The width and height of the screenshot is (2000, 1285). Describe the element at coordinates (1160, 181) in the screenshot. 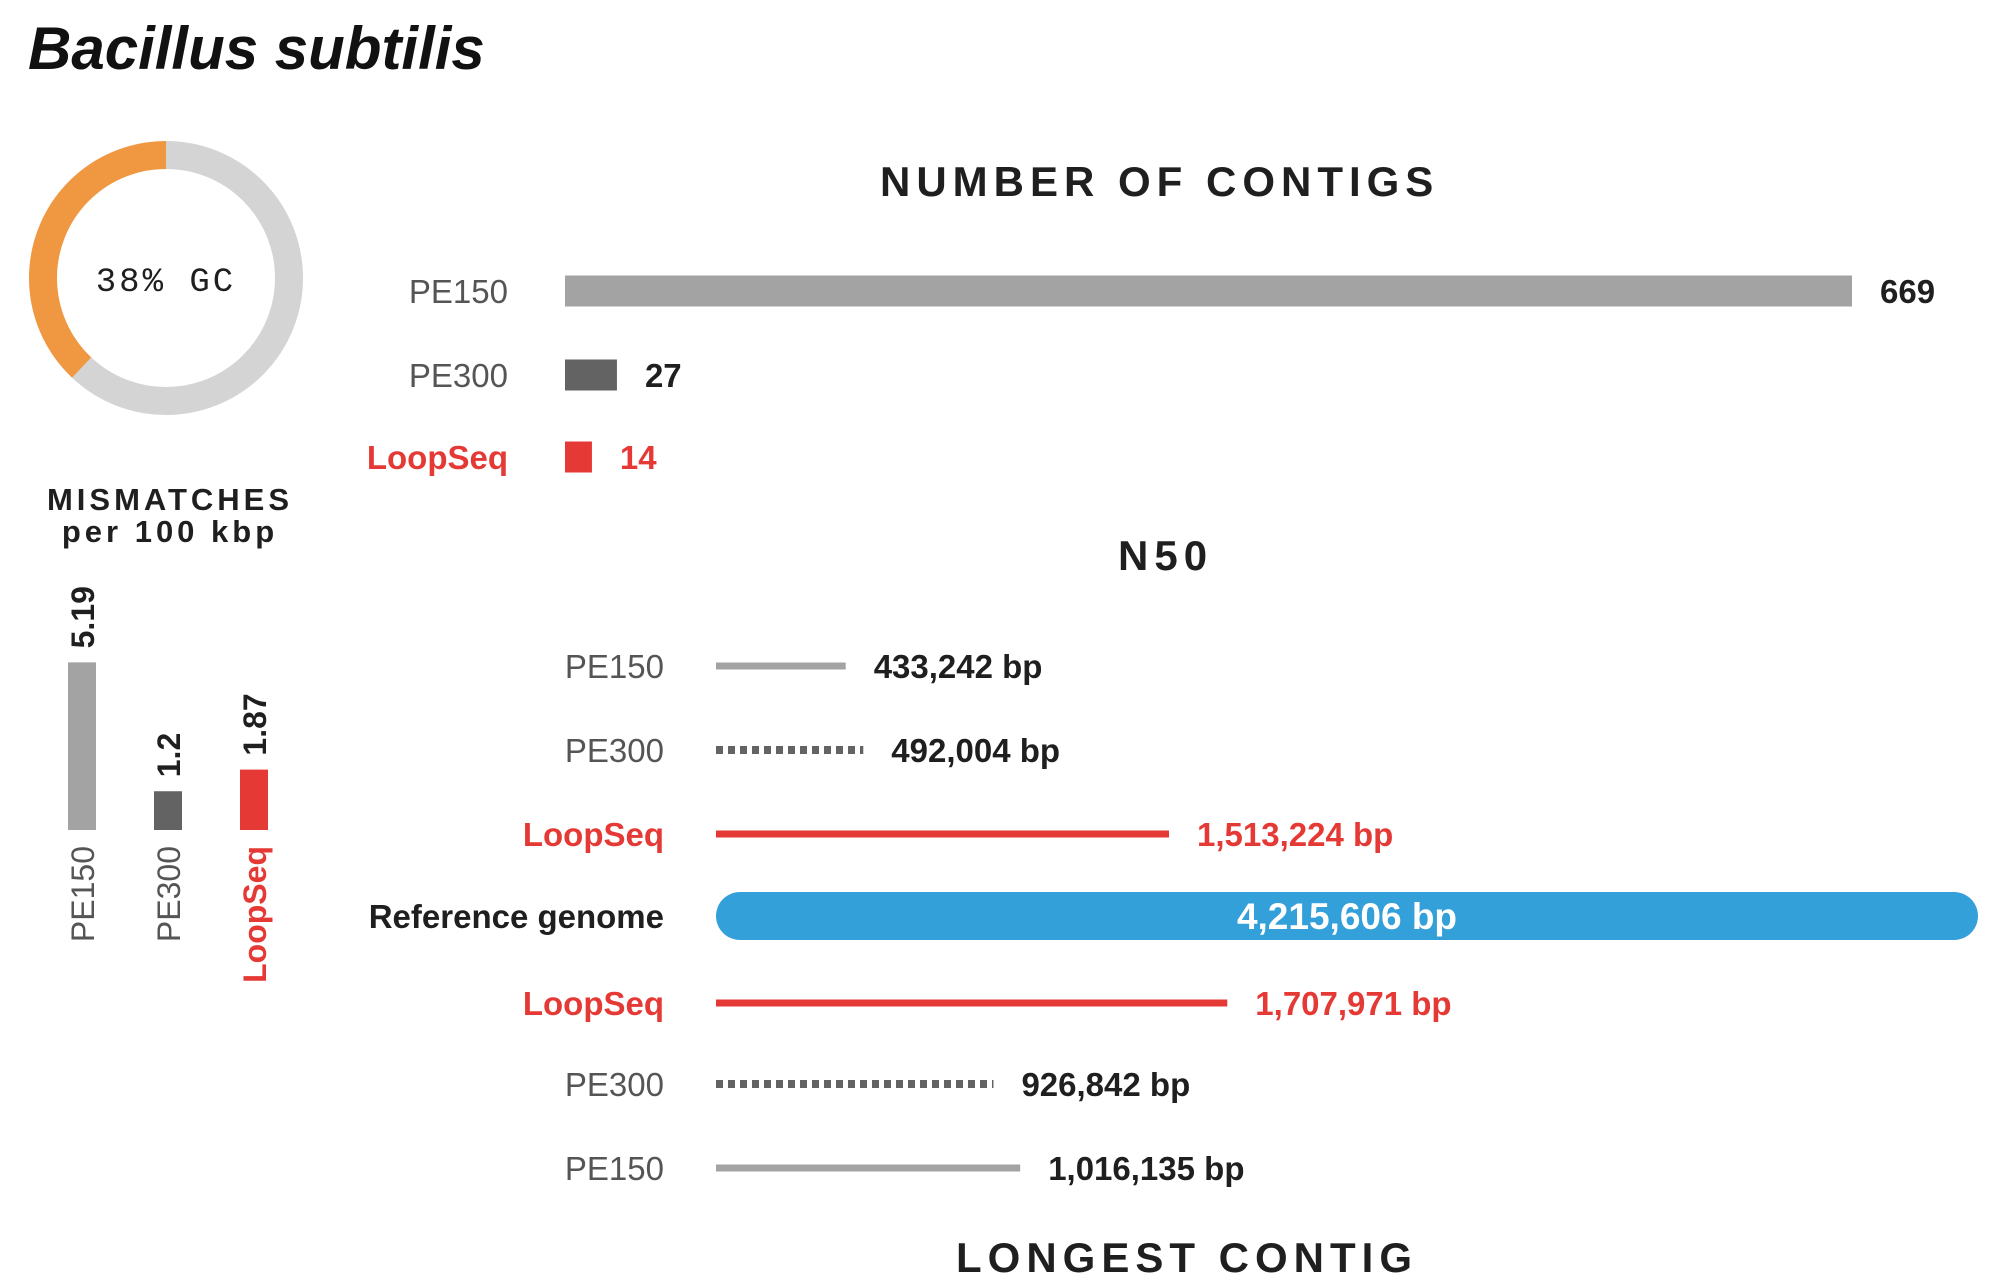

I see `contigs-title: NUMBER OF CONTIGS` at that location.